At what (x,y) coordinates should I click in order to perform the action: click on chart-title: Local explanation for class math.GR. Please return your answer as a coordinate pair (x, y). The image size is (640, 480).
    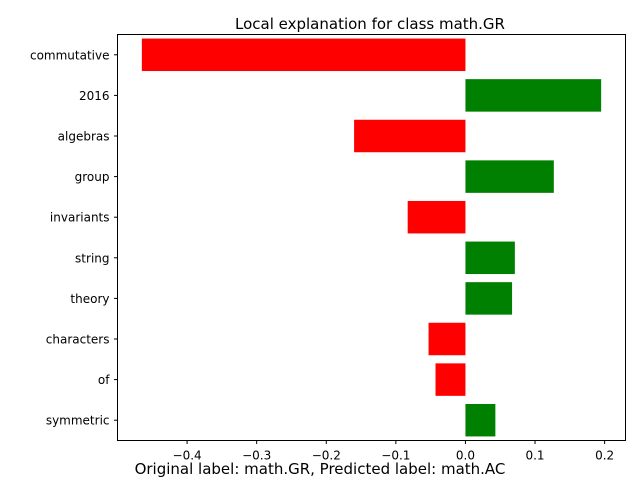
    Looking at the image, I should click on (370, 24).